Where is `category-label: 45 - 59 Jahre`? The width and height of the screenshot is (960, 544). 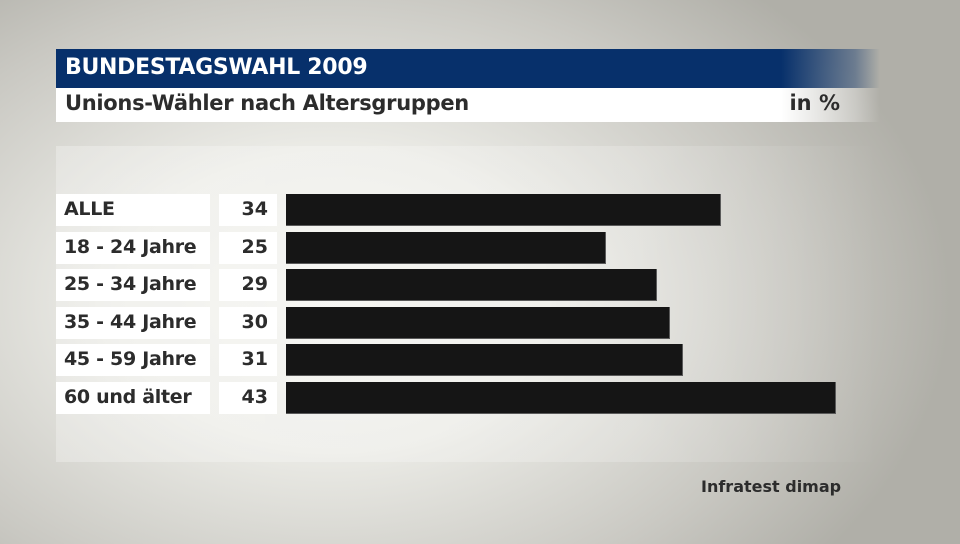 category-label: 45 - 59 Jahre is located at coordinates (130, 359).